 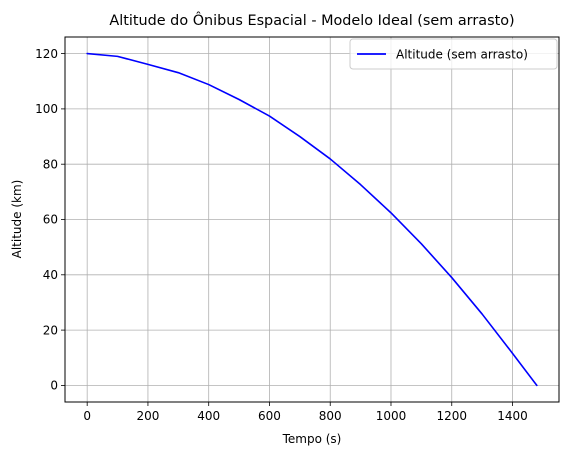 What do you see at coordinates (312, 439) in the screenshot?
I see `x-axis-title: Tempo (s)` at bounding box center [312, 439].